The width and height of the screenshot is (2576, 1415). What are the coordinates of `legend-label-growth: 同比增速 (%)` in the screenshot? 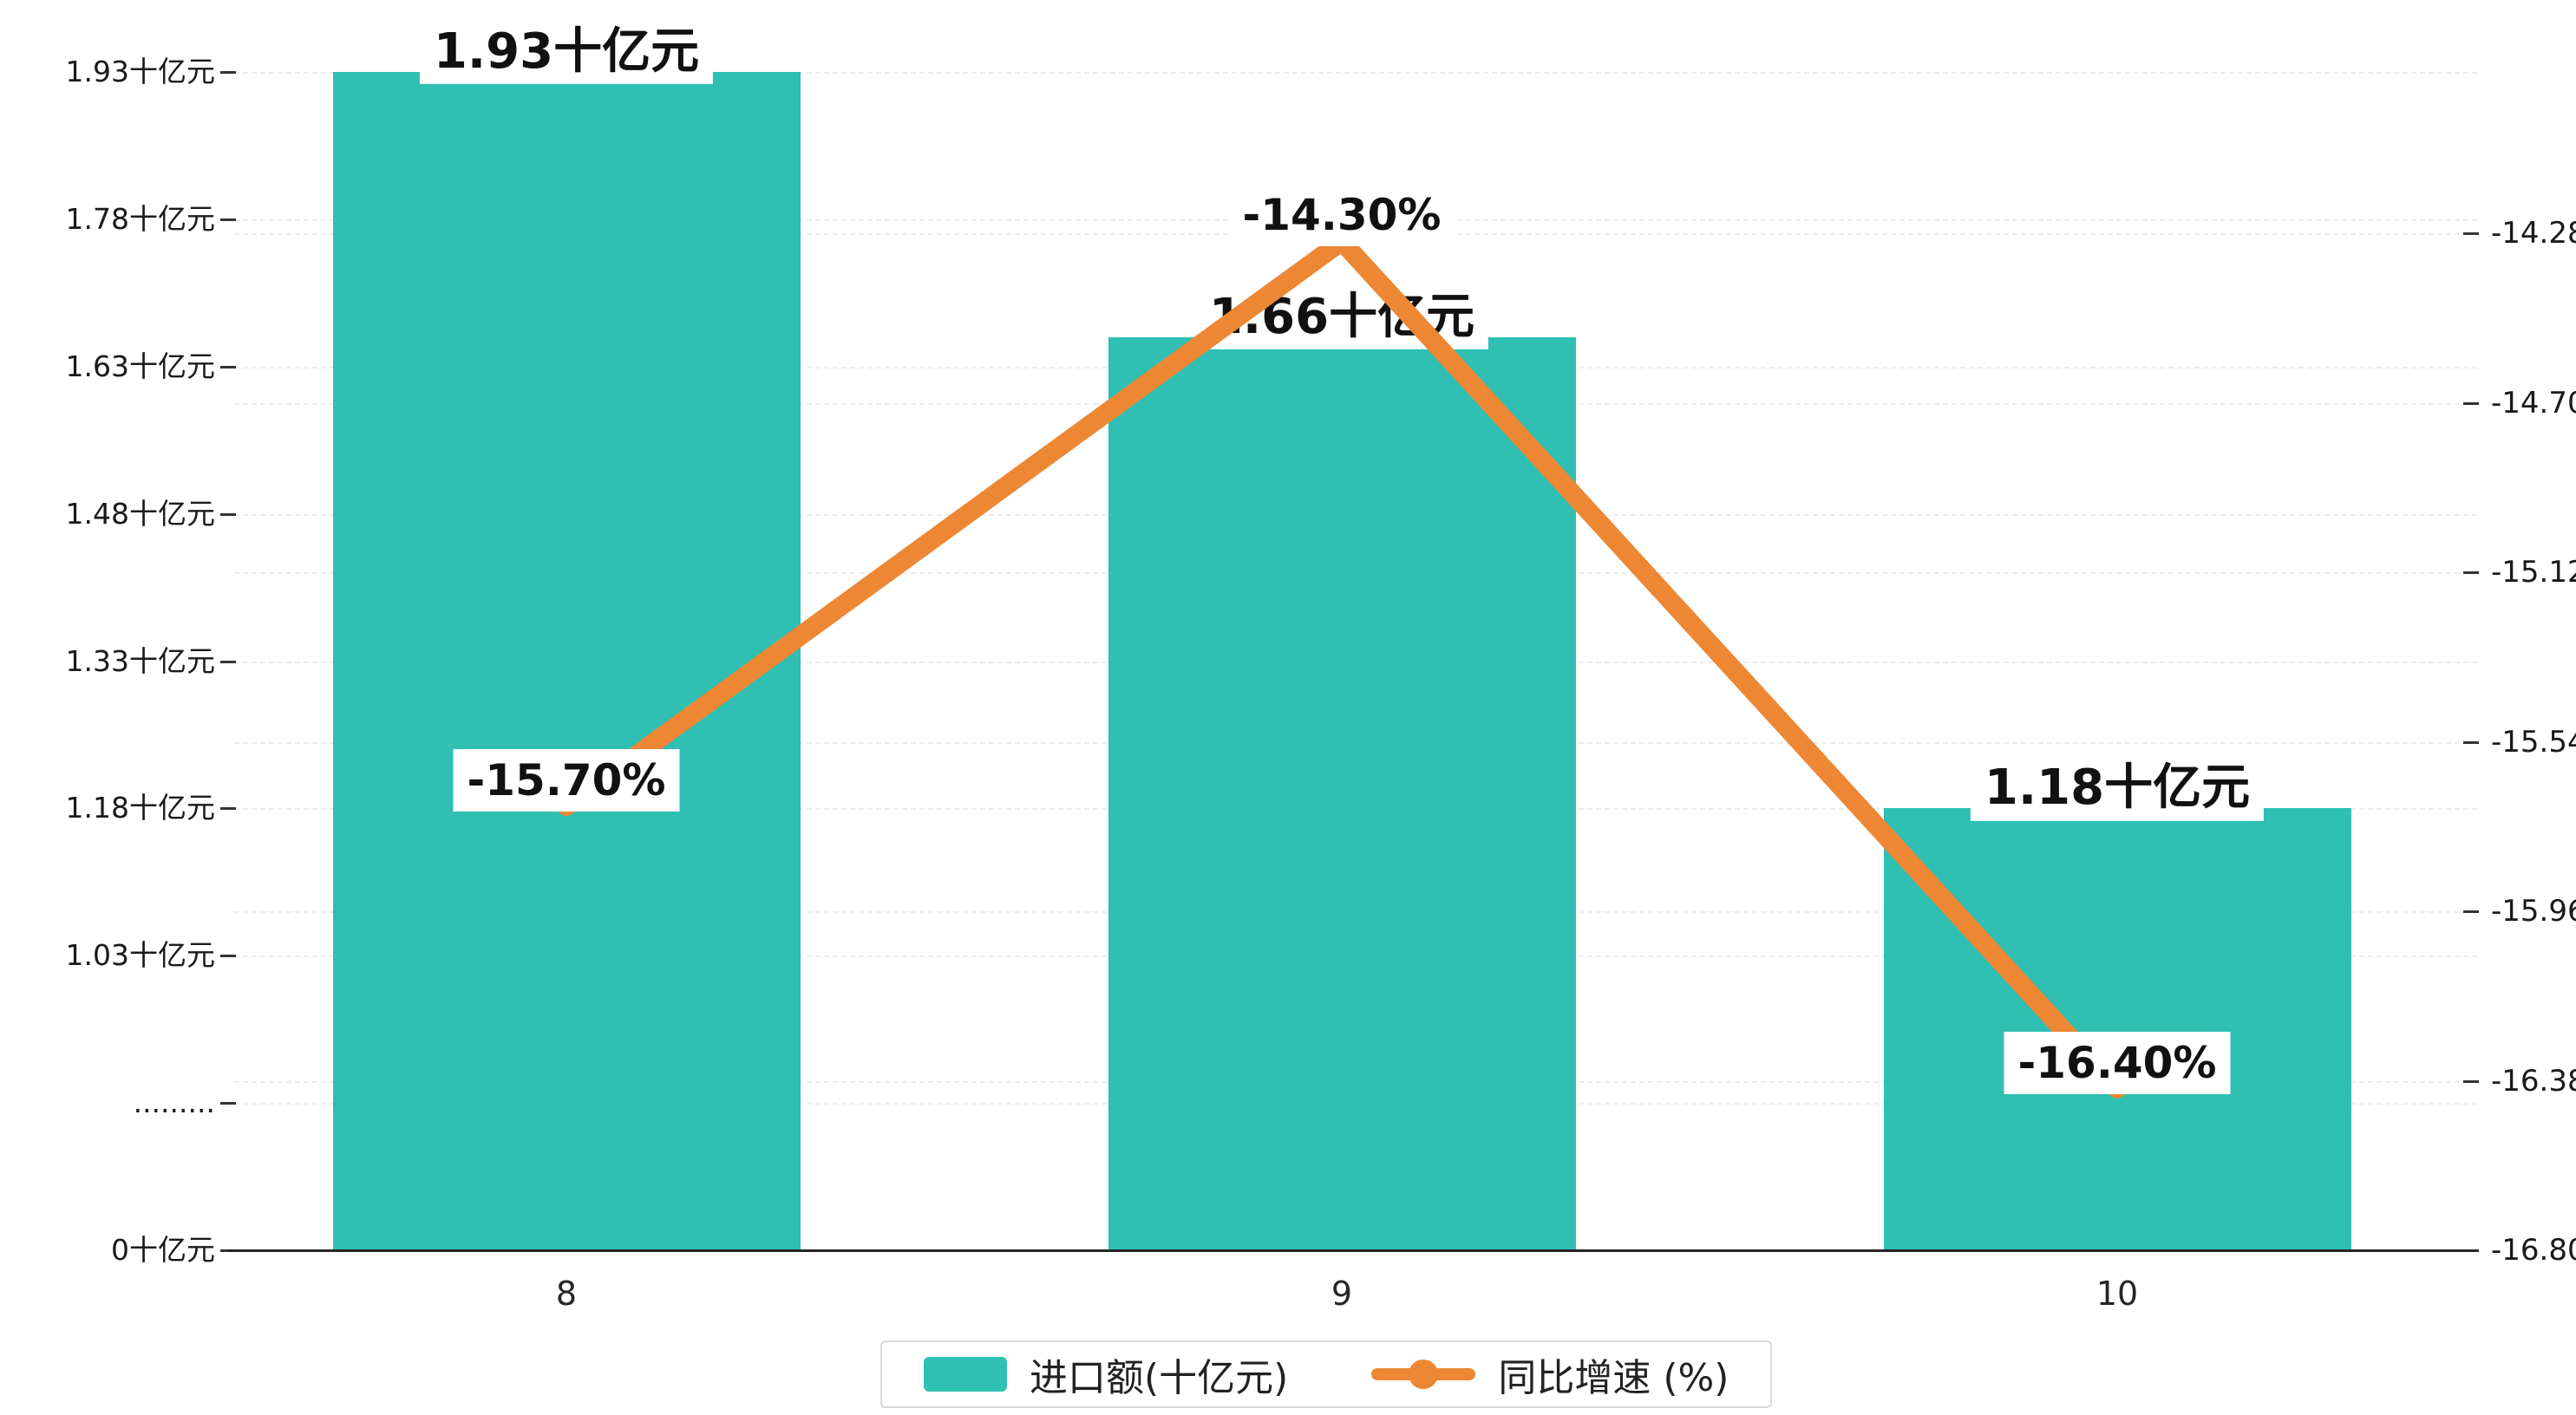 It's located at (1613, 1378).